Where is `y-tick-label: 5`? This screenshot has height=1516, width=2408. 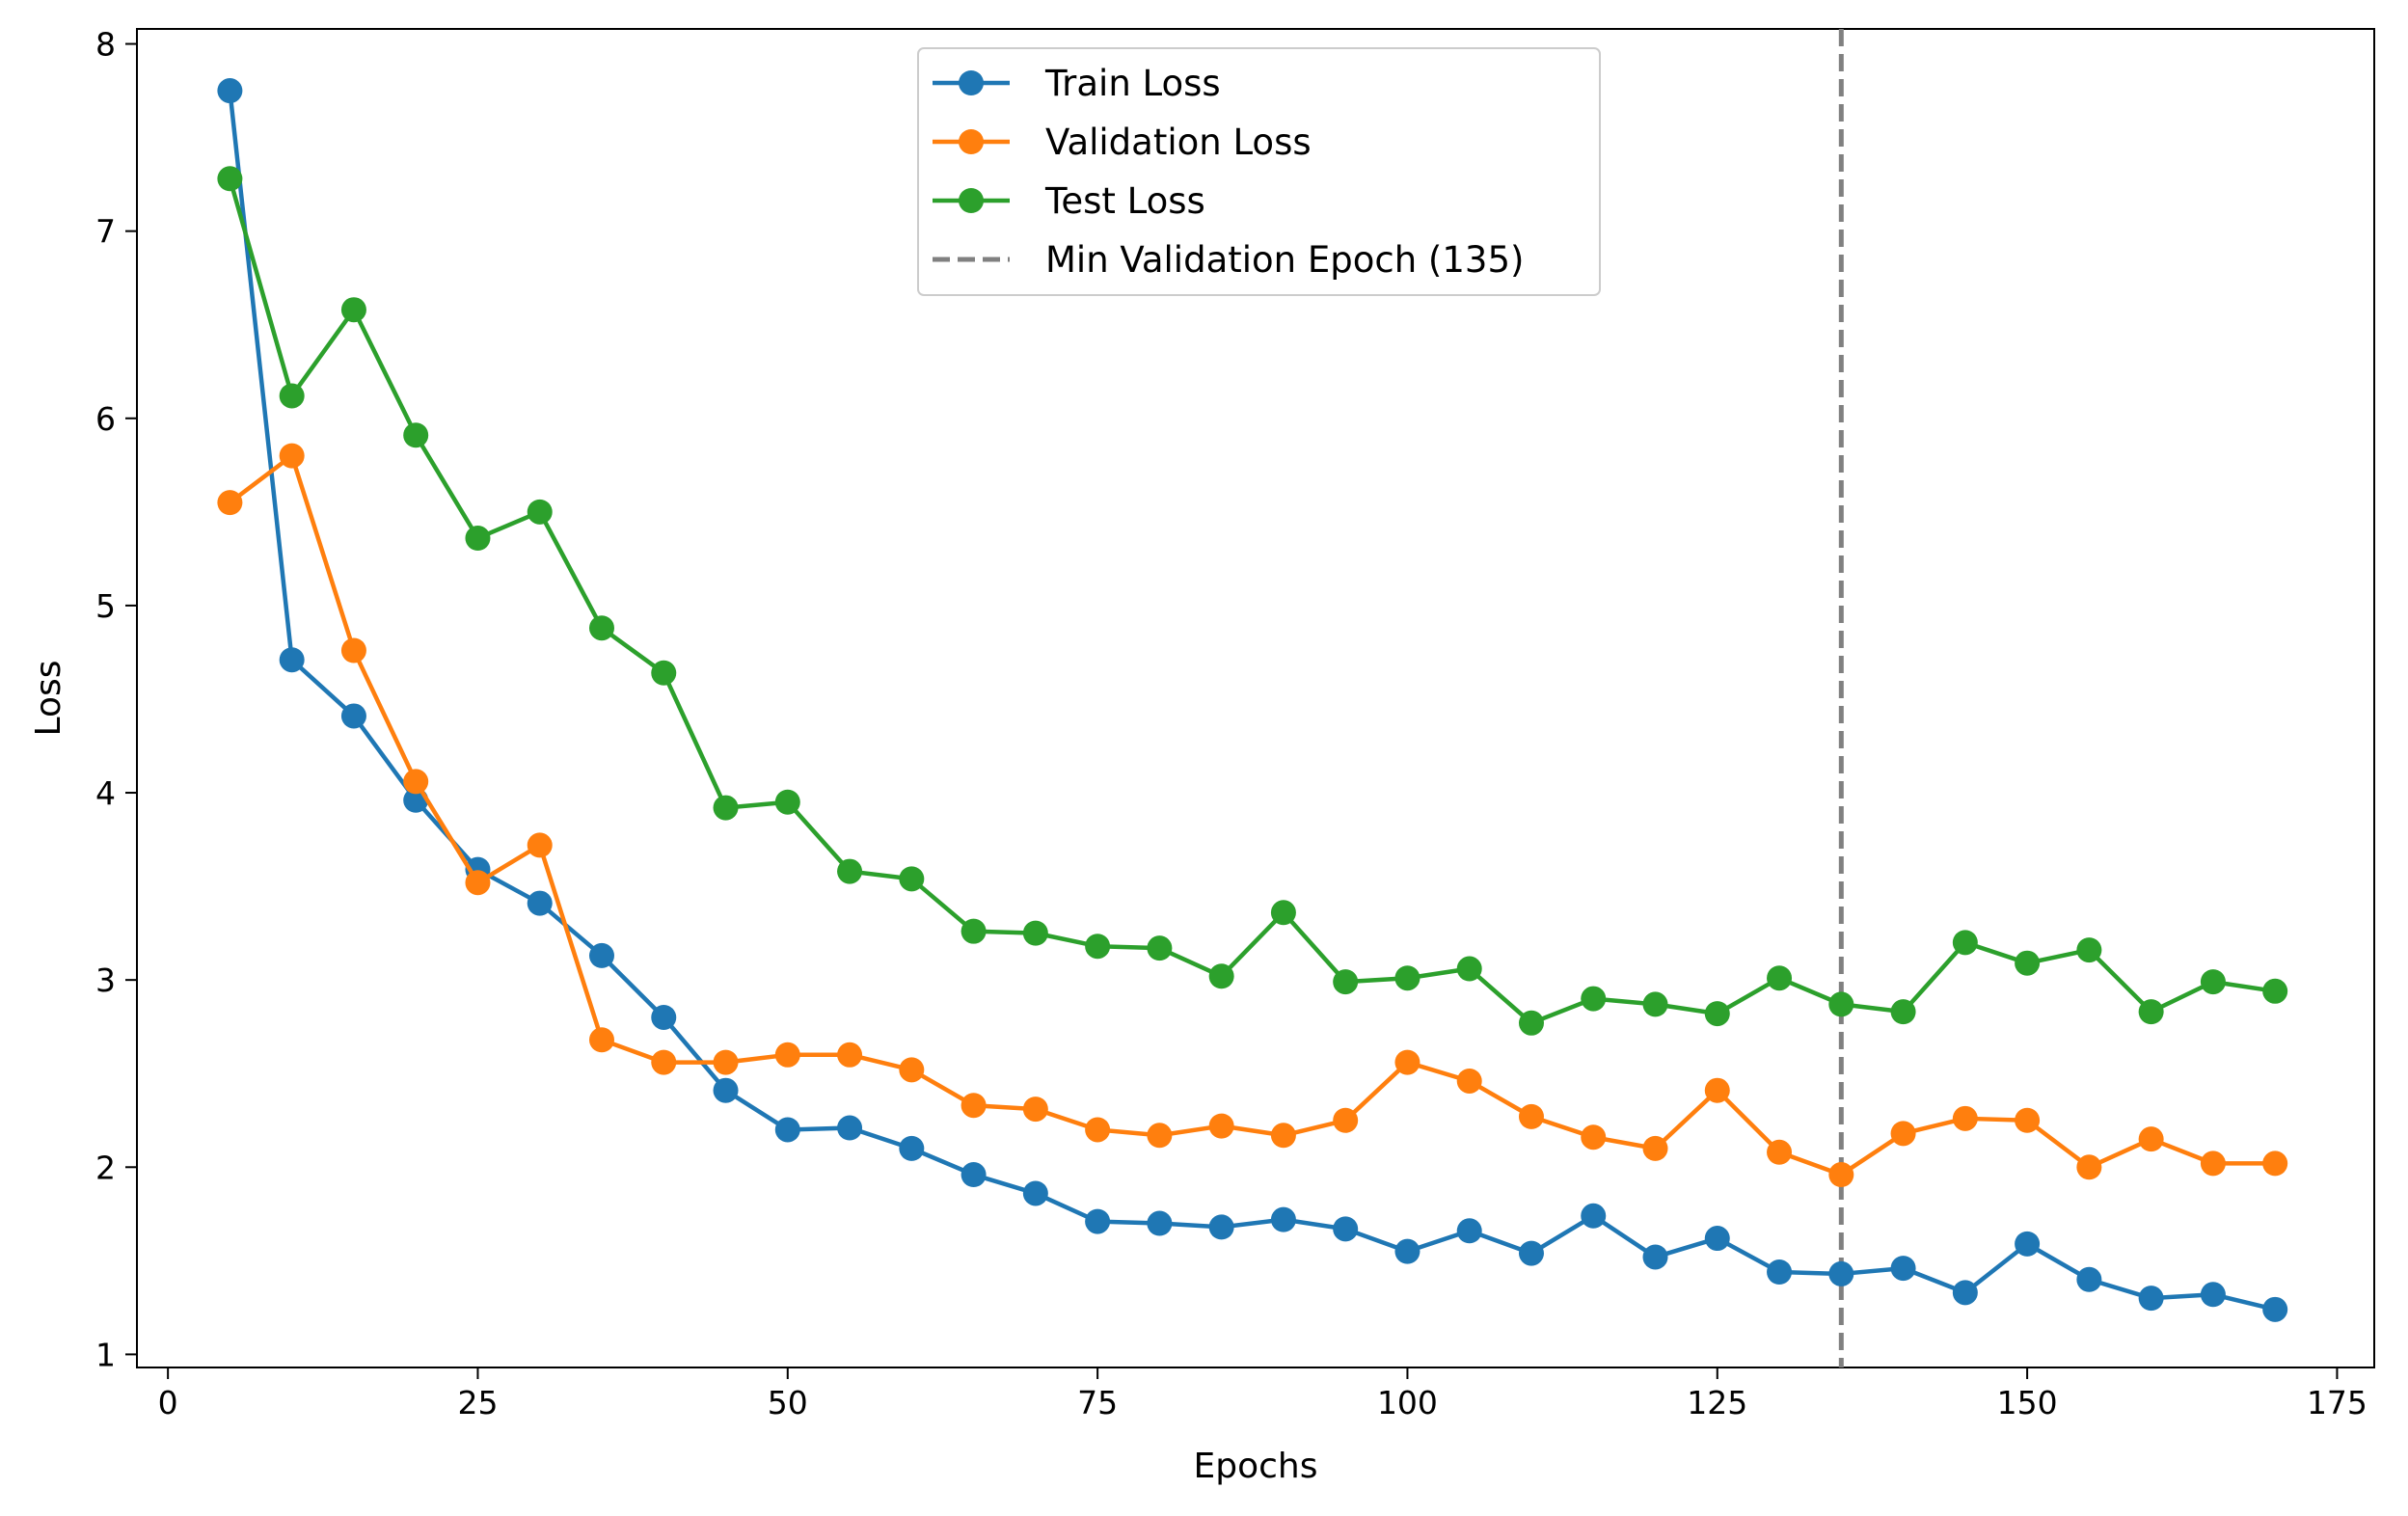
y-tick-label: 5 is located at coordinates (106, 606).